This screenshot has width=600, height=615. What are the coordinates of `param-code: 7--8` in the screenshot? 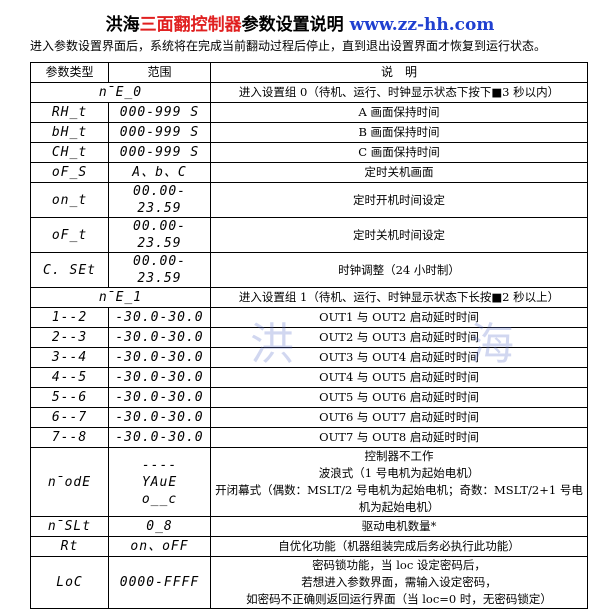 It's located at (69, 437).